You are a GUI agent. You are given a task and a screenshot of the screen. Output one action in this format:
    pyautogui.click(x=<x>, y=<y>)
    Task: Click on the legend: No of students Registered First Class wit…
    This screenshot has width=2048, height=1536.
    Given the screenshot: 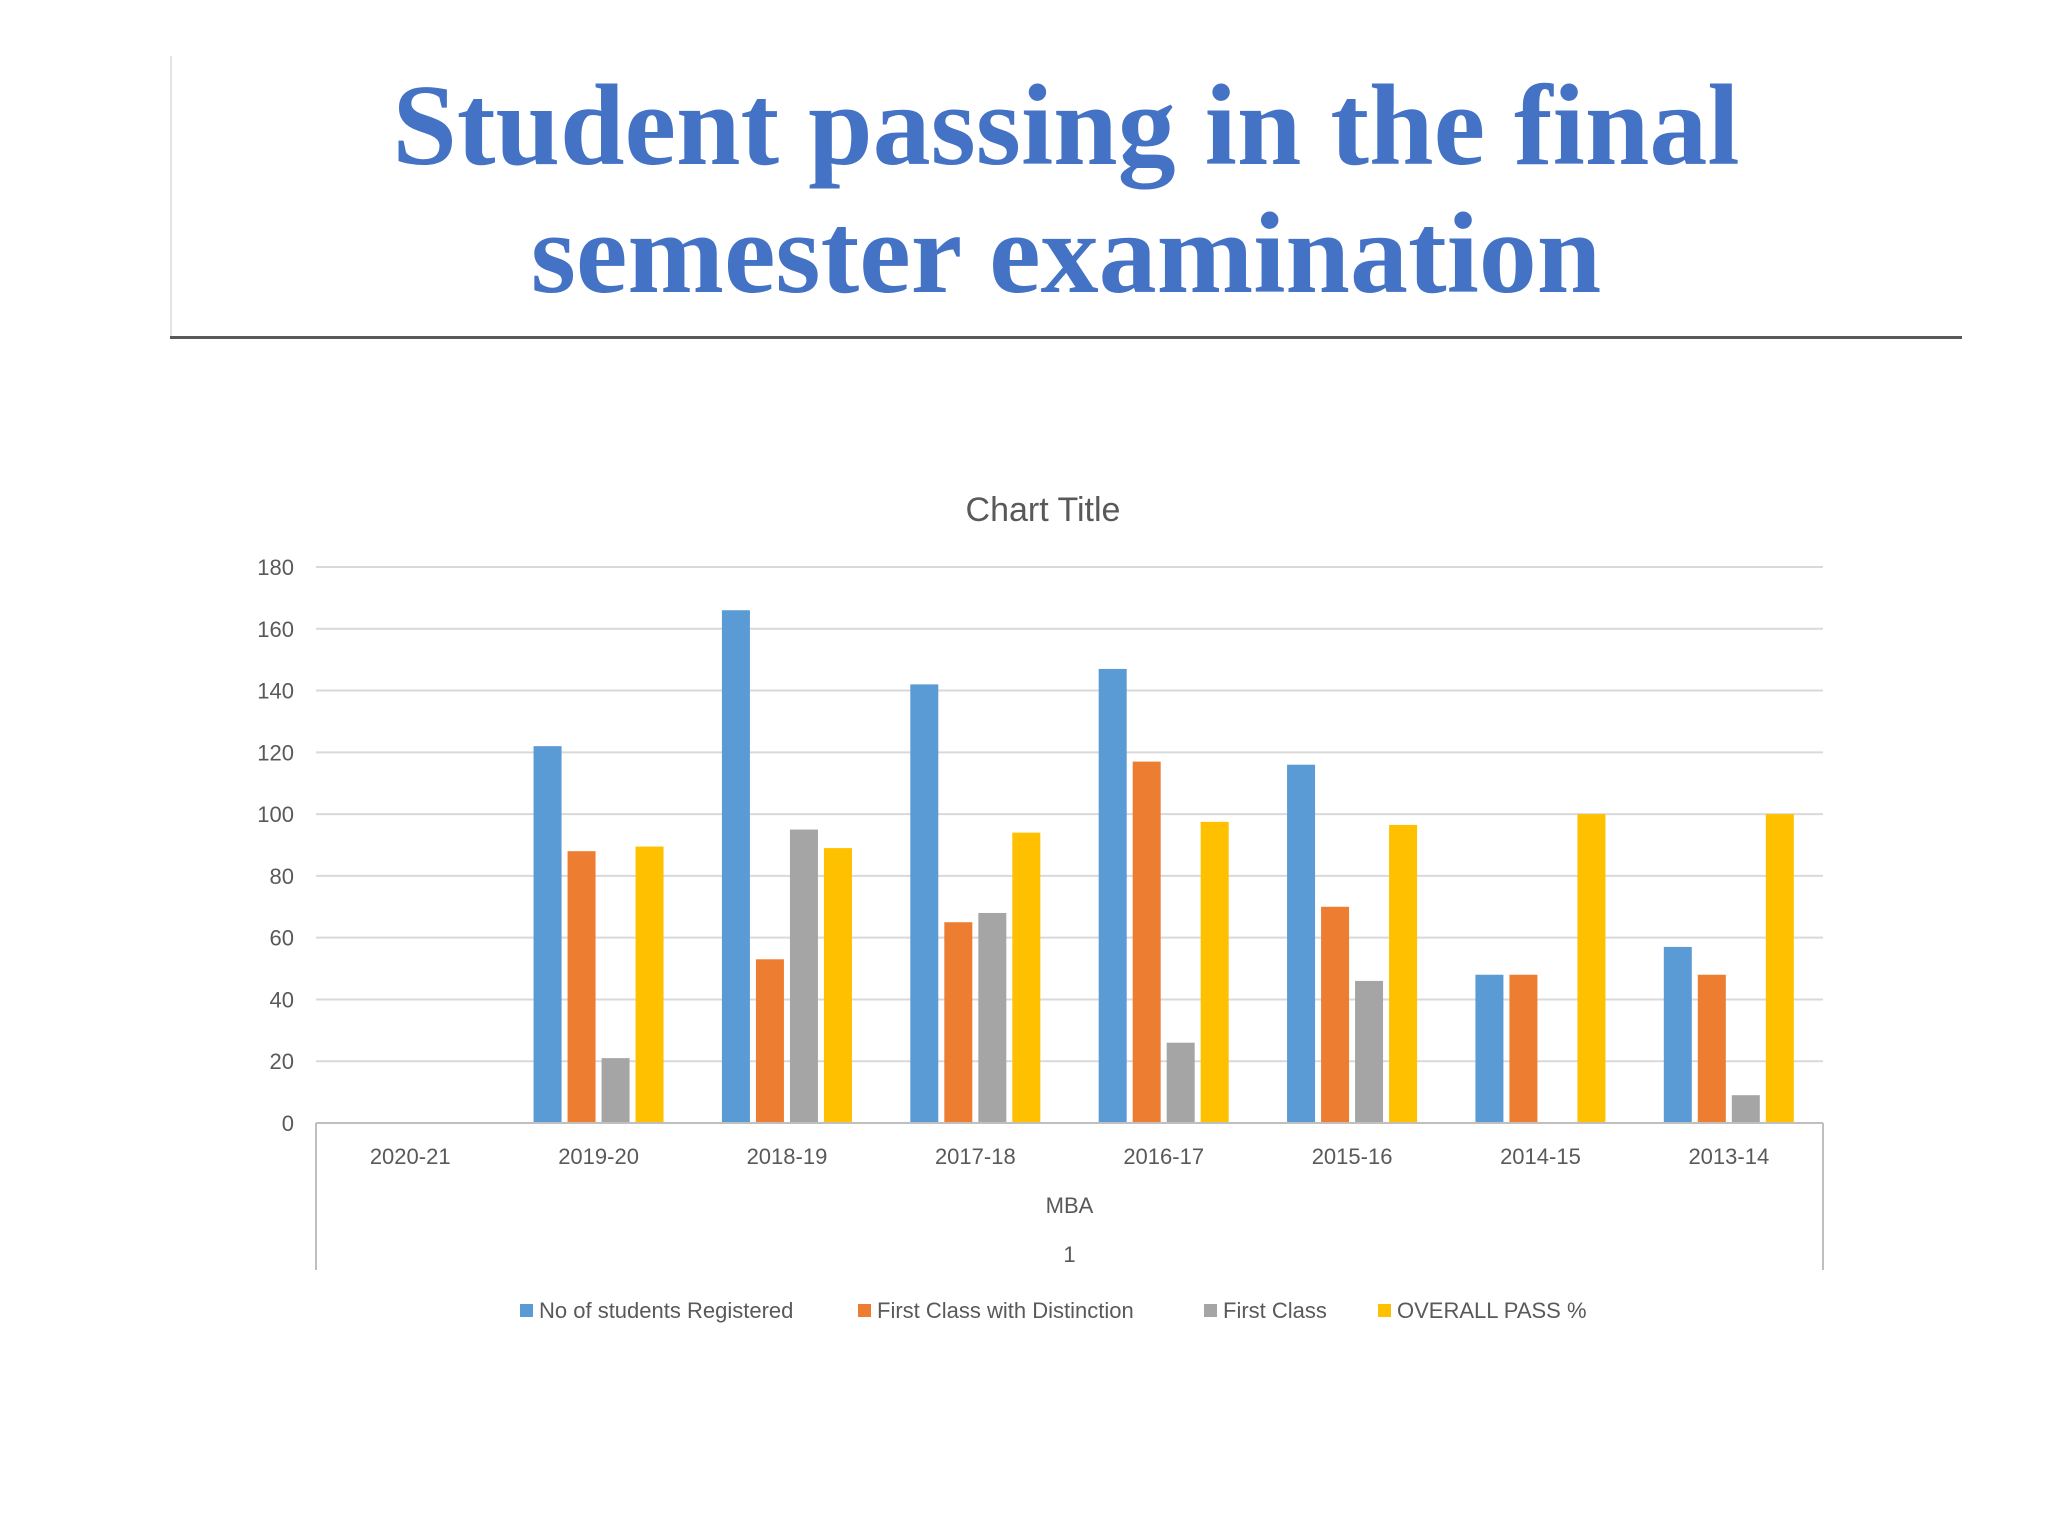 What is the action you would take?
    pyautogui.click(x=1053, y=1310)
    